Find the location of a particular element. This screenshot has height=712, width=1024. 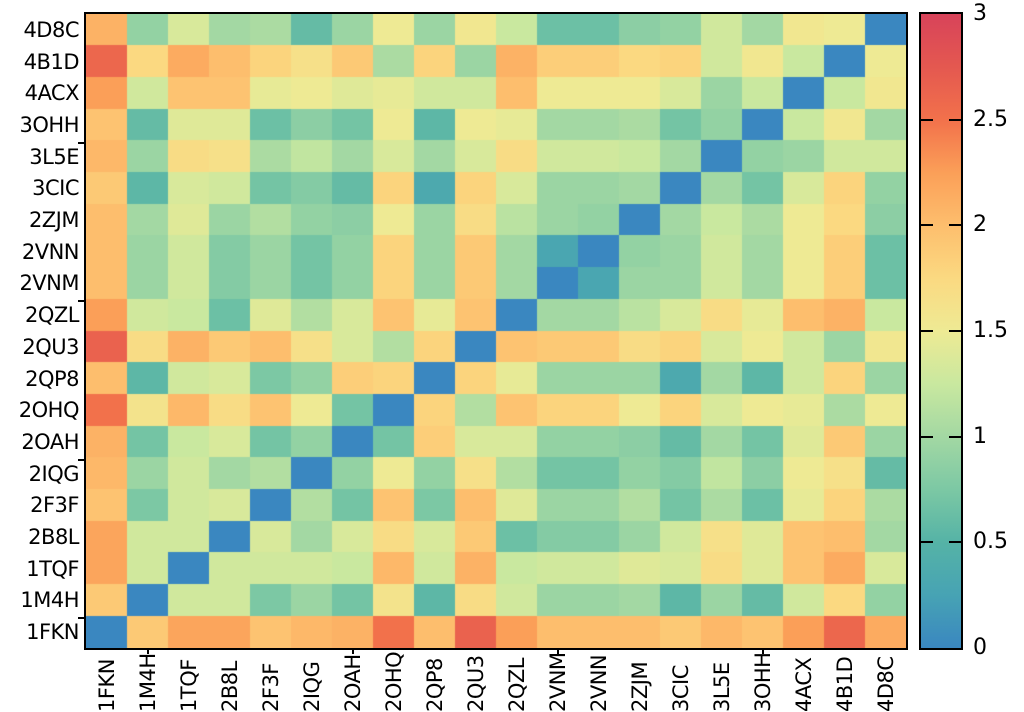

y-axis-label: 2VNN is located at coordinates (50, 251).